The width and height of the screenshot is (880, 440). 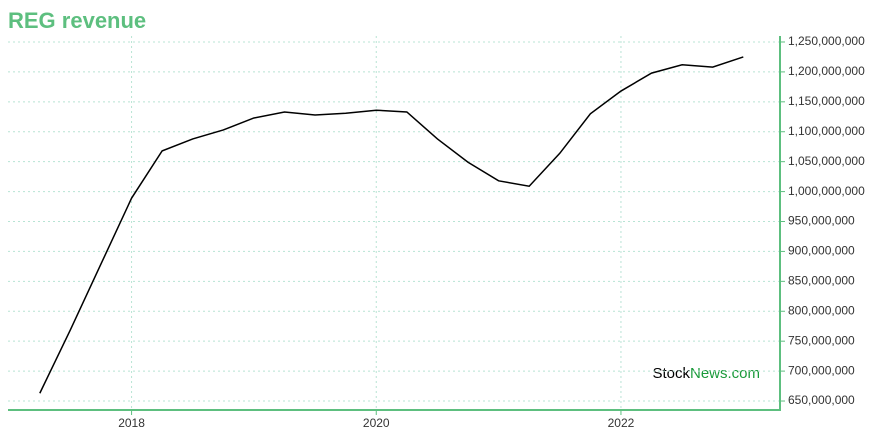 What do you see at coordinates (671, 373) in the screenshot?
I see `watermark-part: Stock` at bounding box center [671, 373].